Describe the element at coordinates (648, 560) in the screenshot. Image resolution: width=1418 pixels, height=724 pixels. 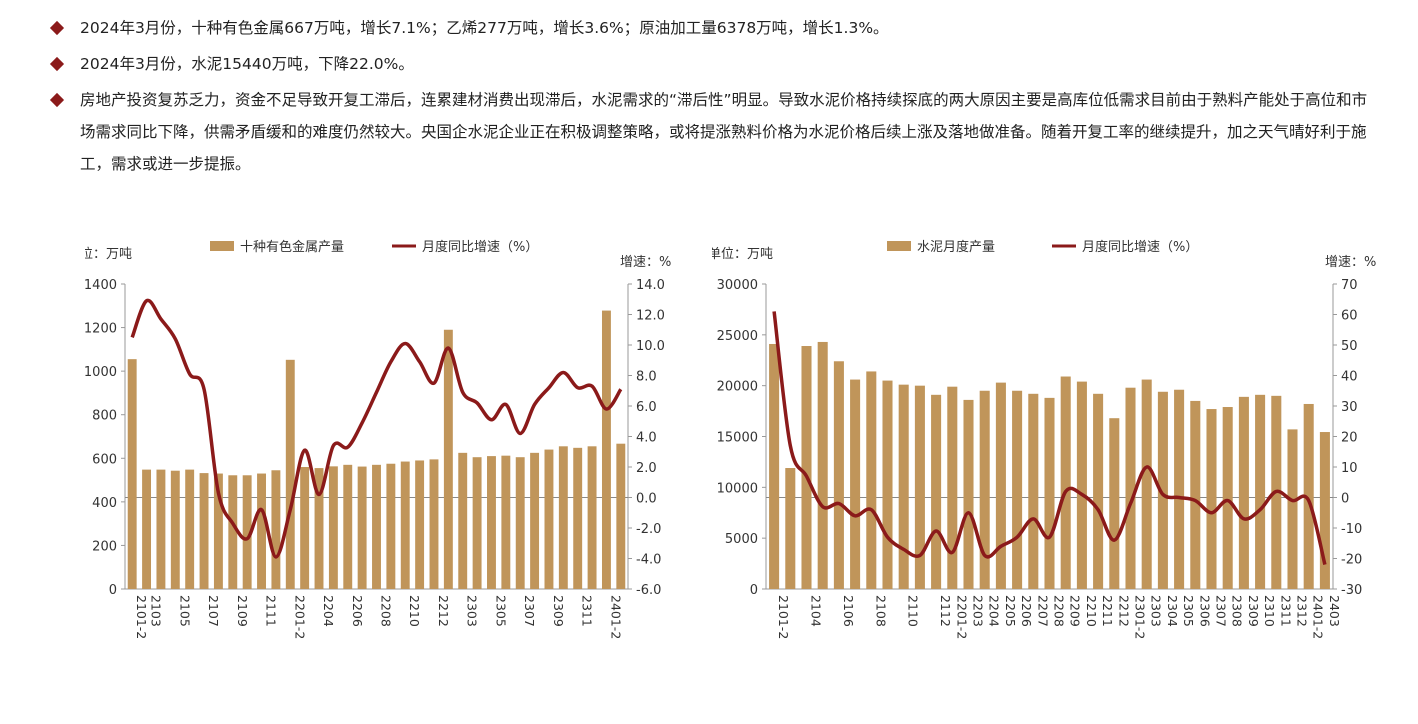
I see `right-tick-label: -4.0` at that location.